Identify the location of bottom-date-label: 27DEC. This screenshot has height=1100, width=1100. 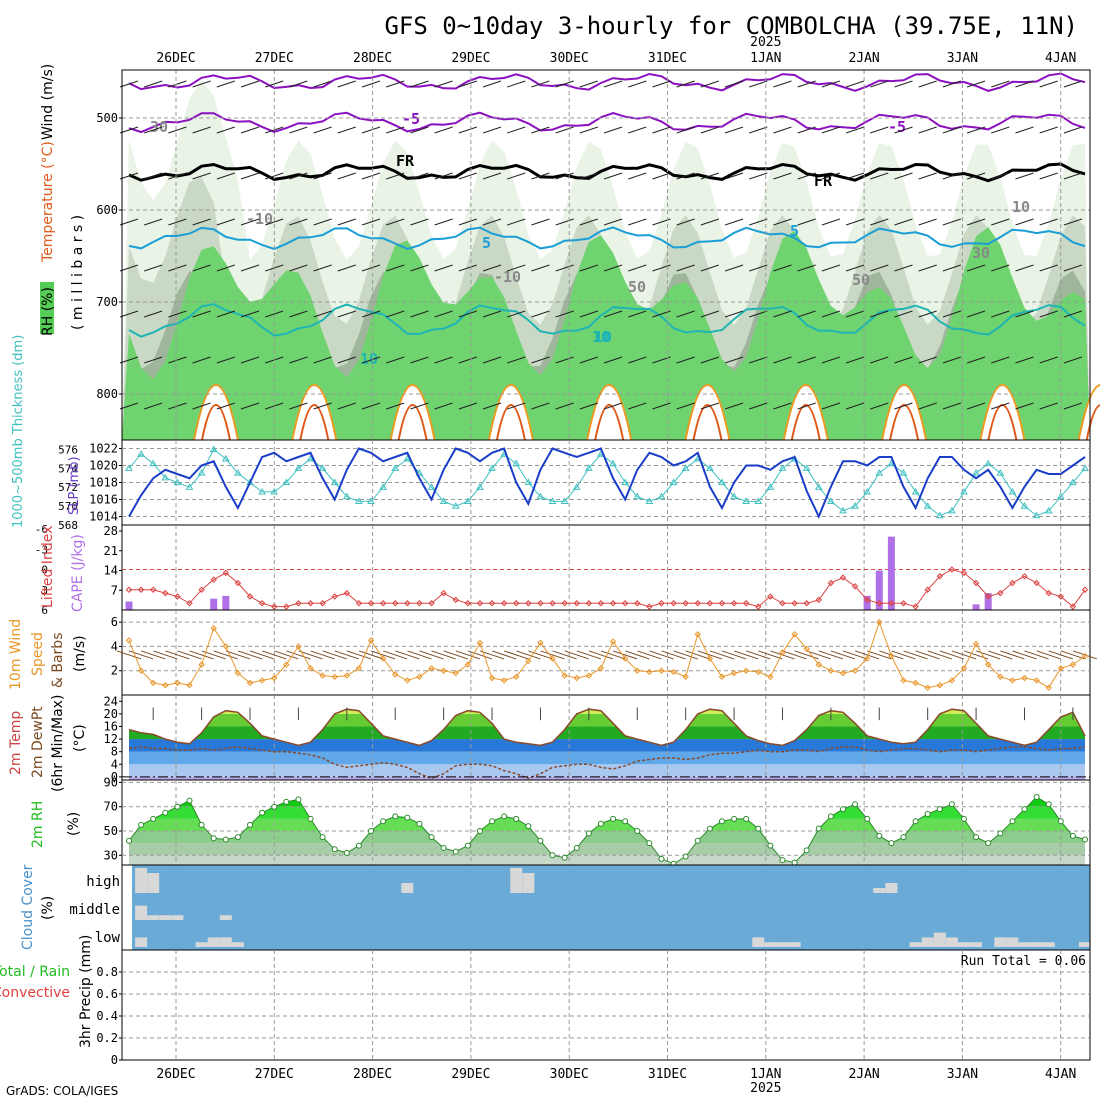
(274, 1074).